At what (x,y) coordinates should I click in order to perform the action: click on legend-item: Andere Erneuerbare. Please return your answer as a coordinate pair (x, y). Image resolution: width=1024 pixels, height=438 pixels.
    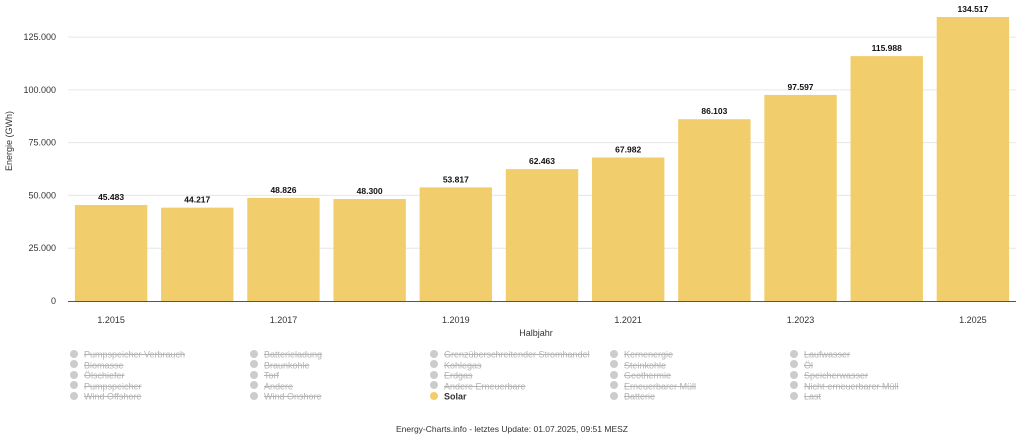
    Looking at the image, I should click on (510, 386).